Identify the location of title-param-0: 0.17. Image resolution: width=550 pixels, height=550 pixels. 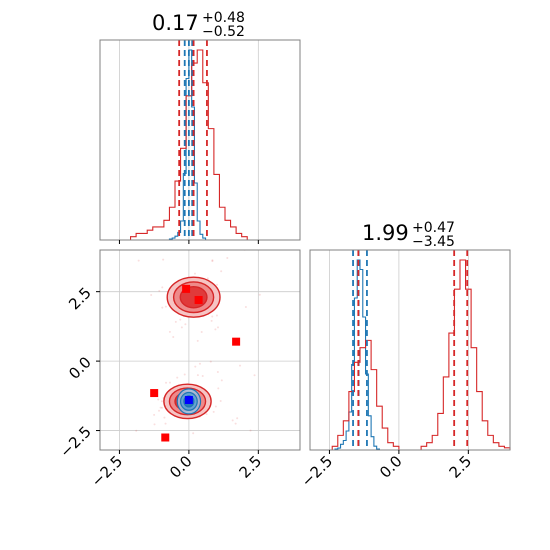
(175, 23).